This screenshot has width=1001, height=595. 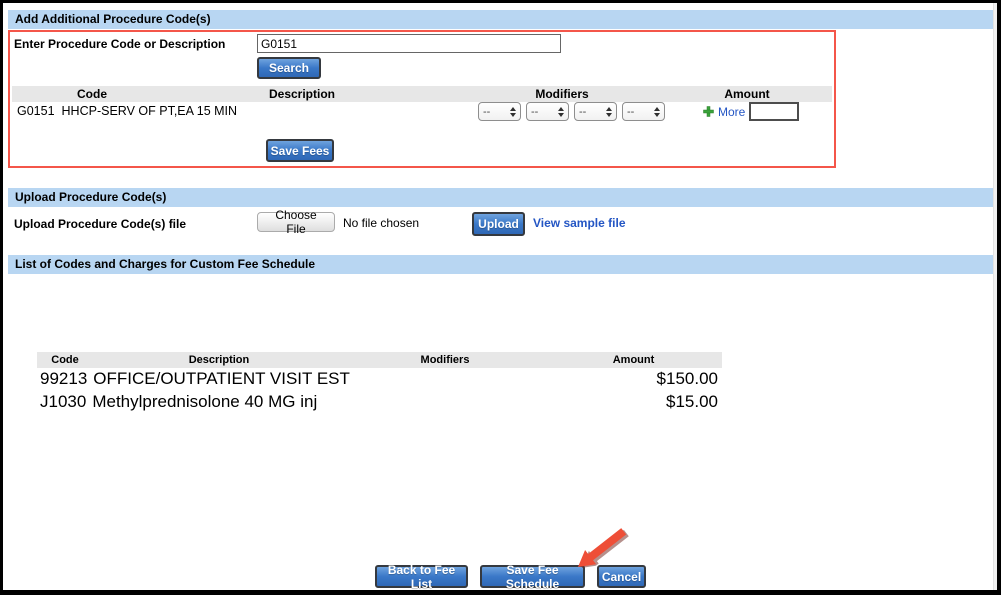 I want to click on procedure-code: J1030, so click(x=63, y=401).